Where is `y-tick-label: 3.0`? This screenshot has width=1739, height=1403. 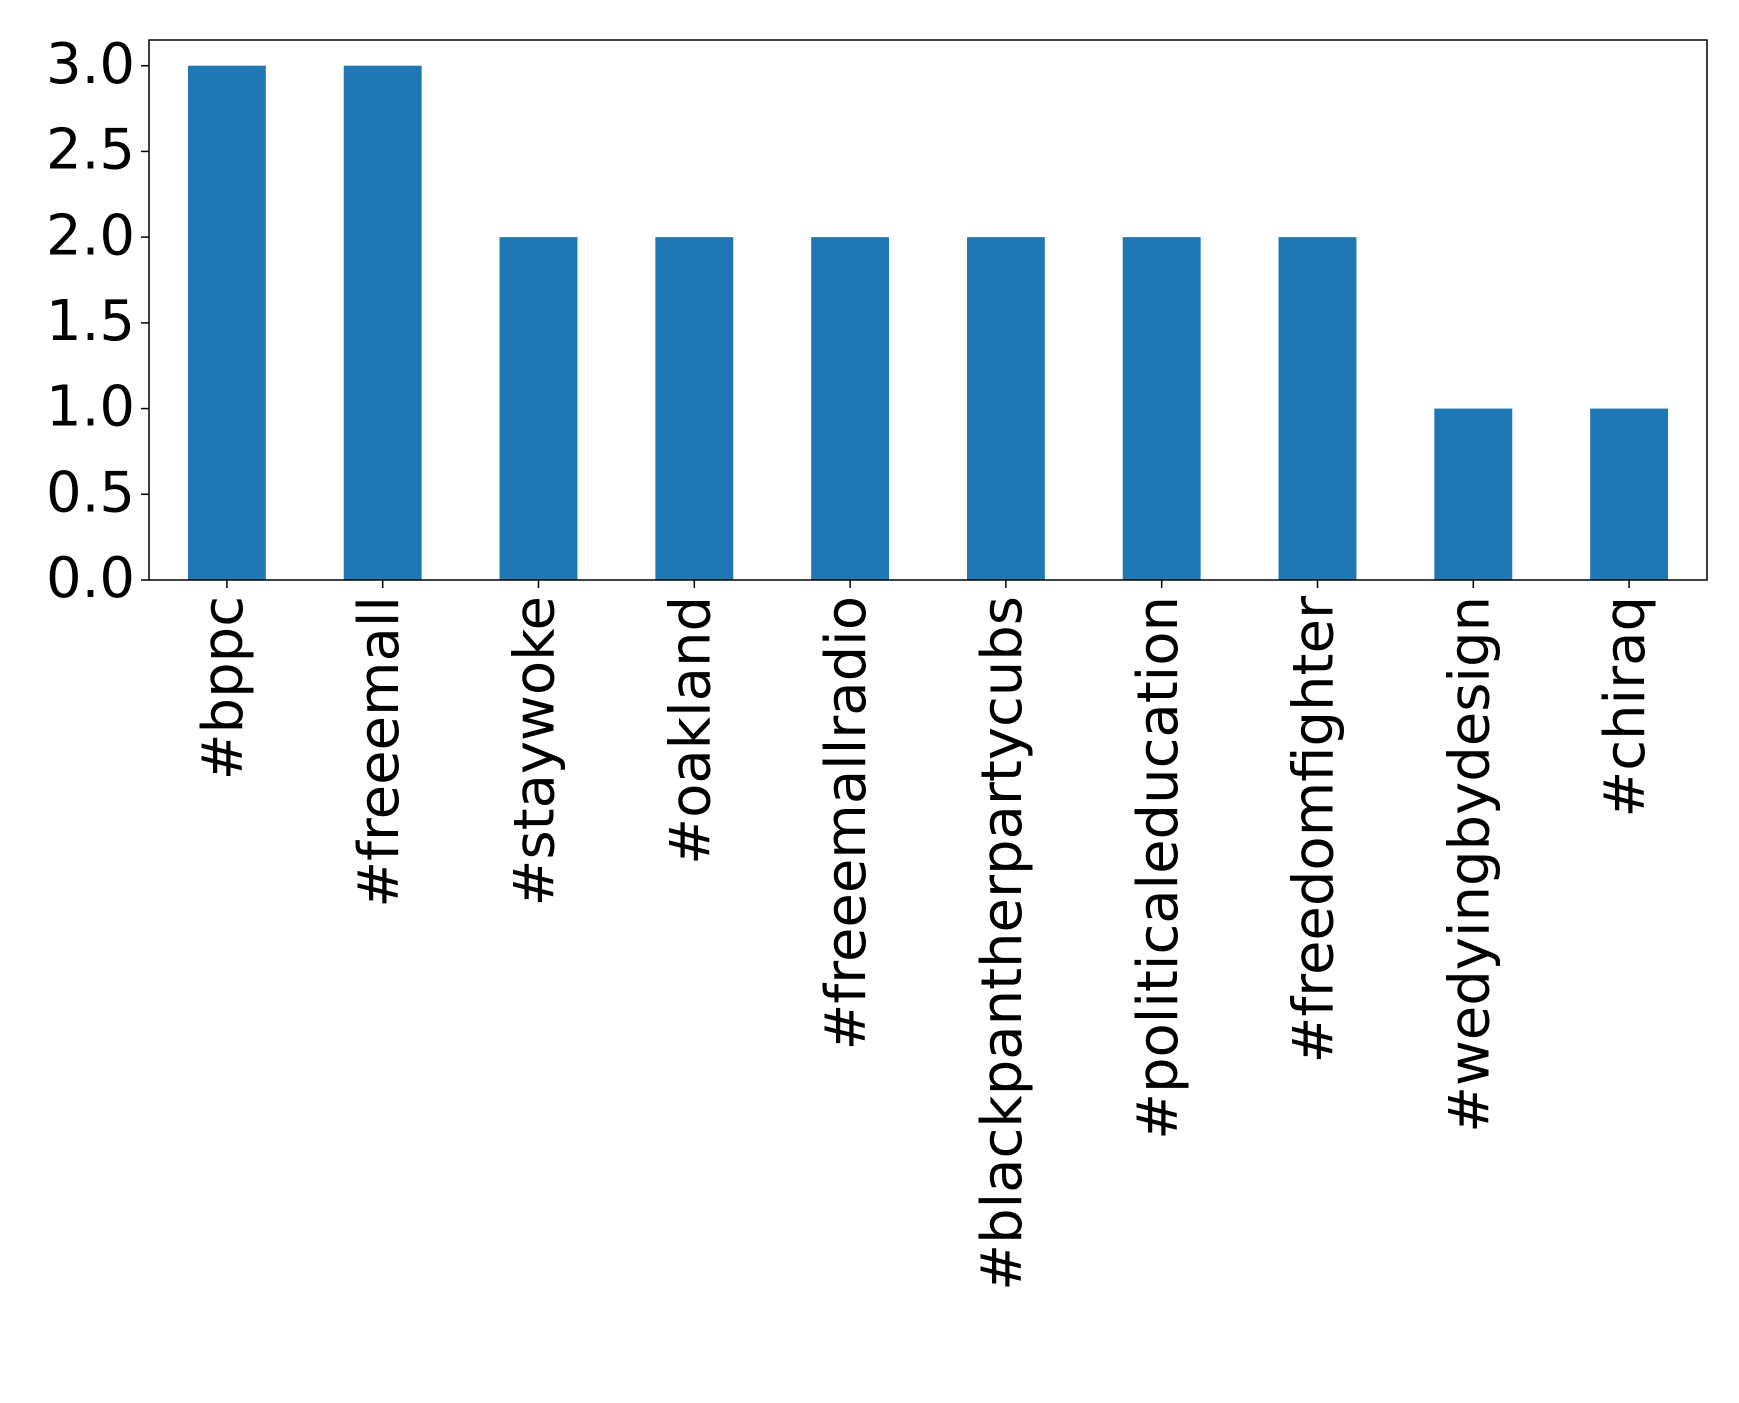 y-tick-label: 3.0 is located at coordinates (90, 64).